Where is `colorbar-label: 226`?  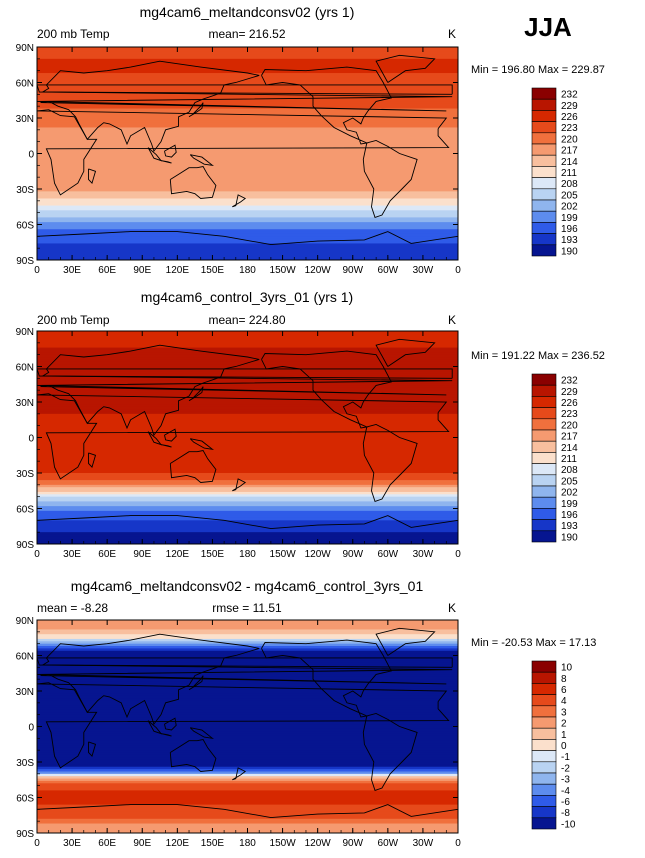 colorbar-label: 226 is located at coordinates (569, 403).